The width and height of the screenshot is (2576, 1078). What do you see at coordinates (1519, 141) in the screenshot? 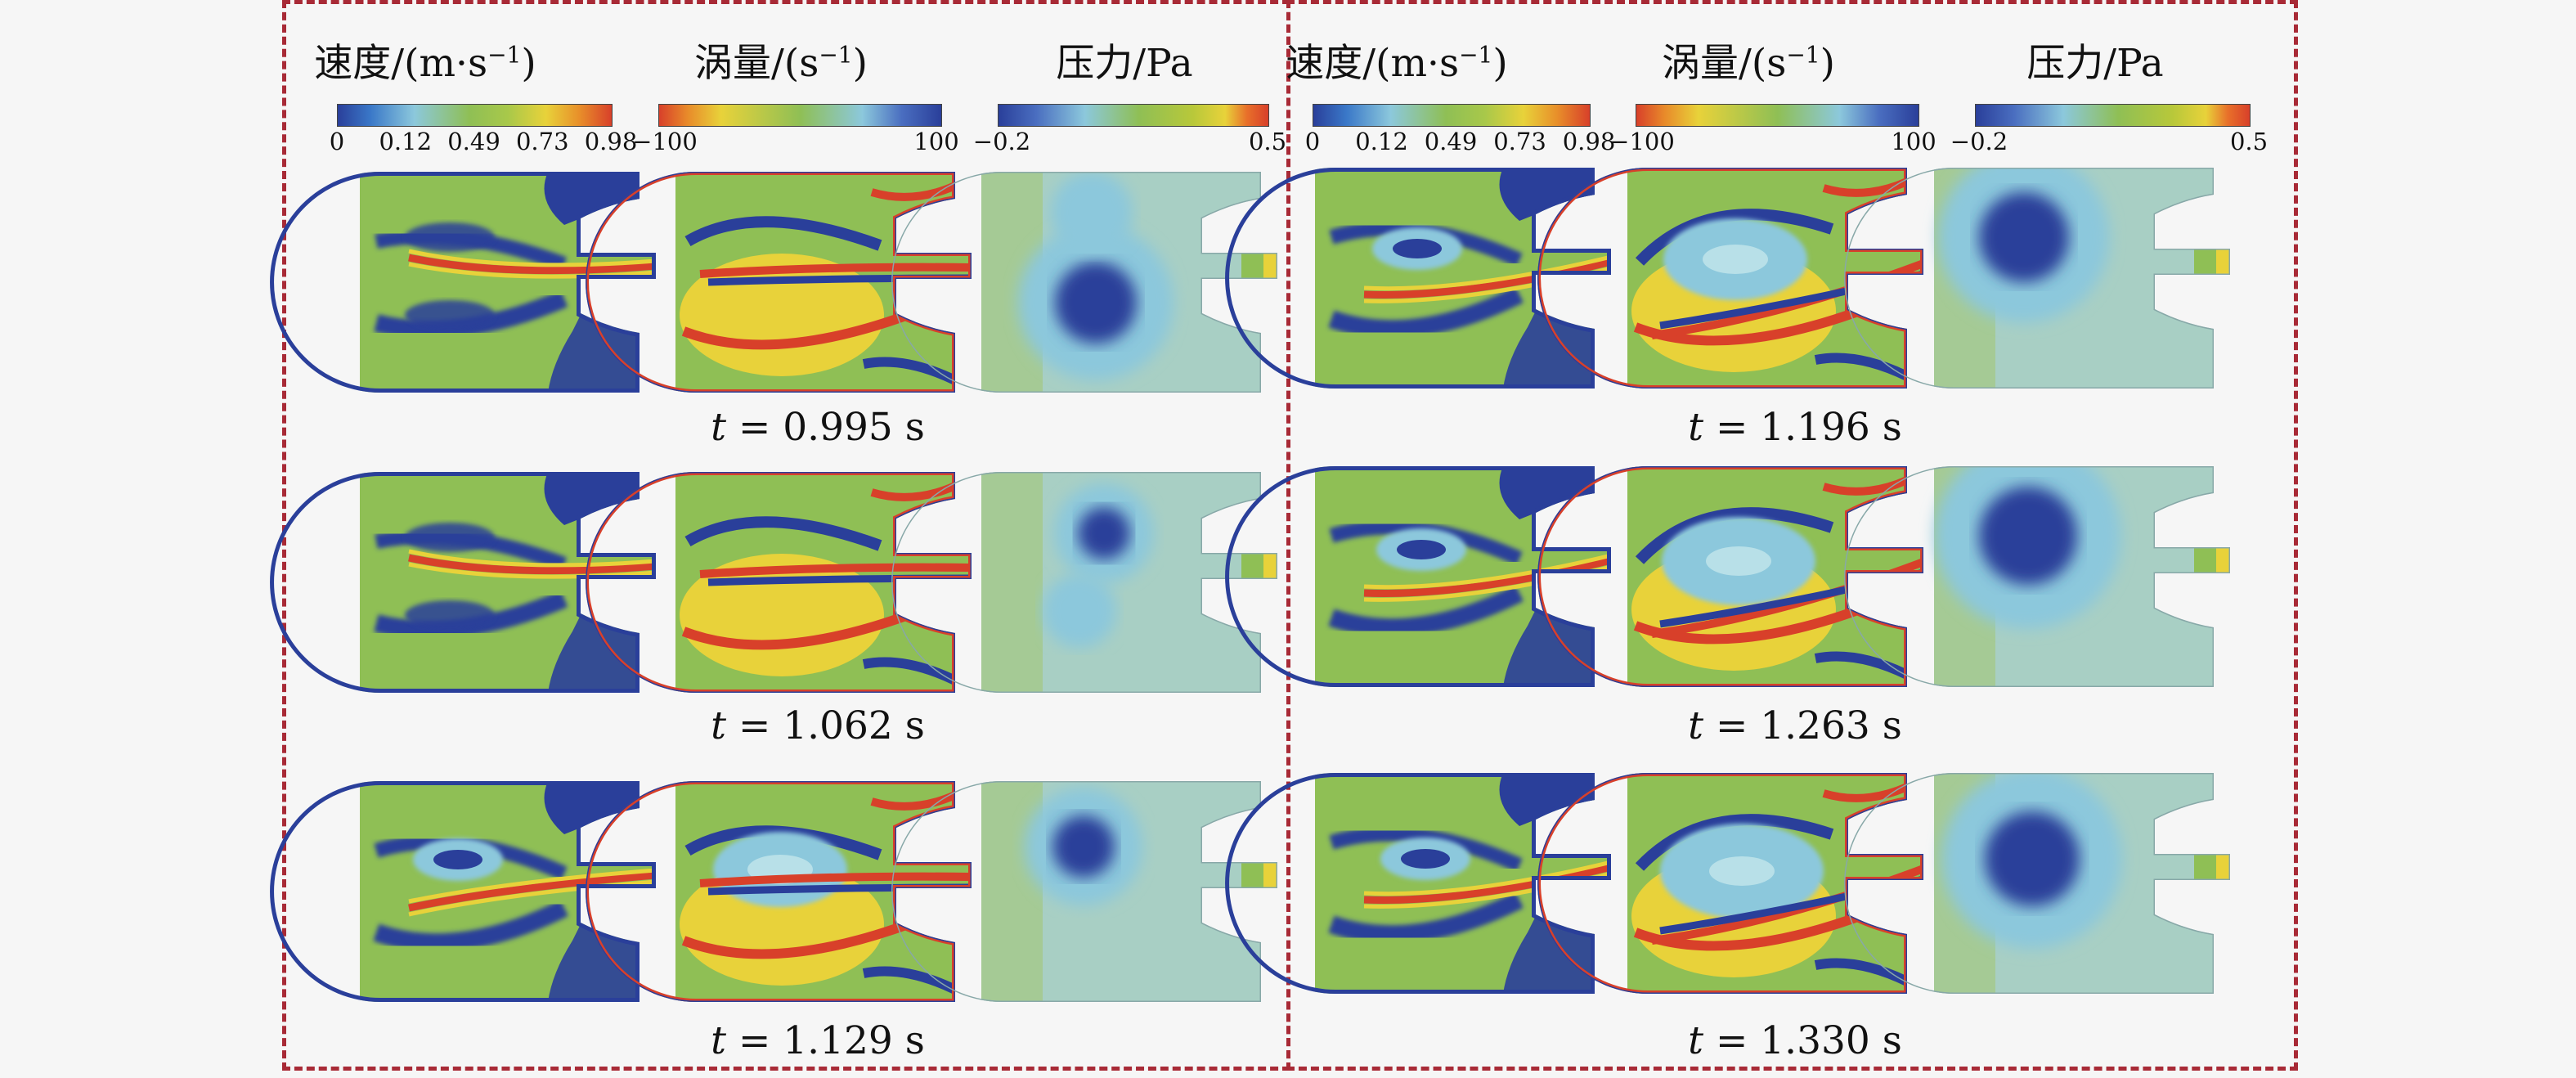
I see `speed-tick-right-3: 0.73` at bounding box center [1519, 141].